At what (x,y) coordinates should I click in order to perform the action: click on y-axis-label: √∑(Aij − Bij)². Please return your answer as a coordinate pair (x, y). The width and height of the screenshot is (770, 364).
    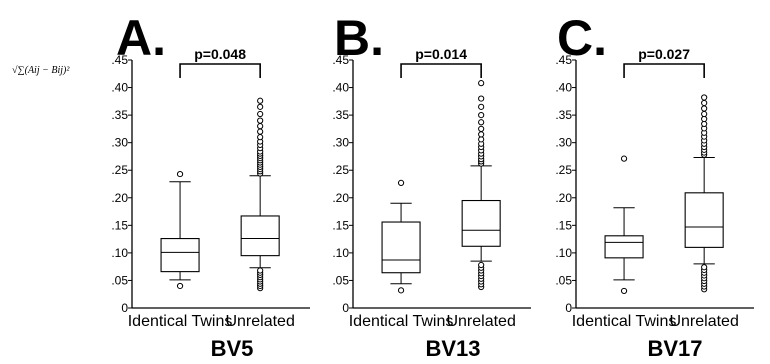
    Looking at the image, I should click on (41, 70).